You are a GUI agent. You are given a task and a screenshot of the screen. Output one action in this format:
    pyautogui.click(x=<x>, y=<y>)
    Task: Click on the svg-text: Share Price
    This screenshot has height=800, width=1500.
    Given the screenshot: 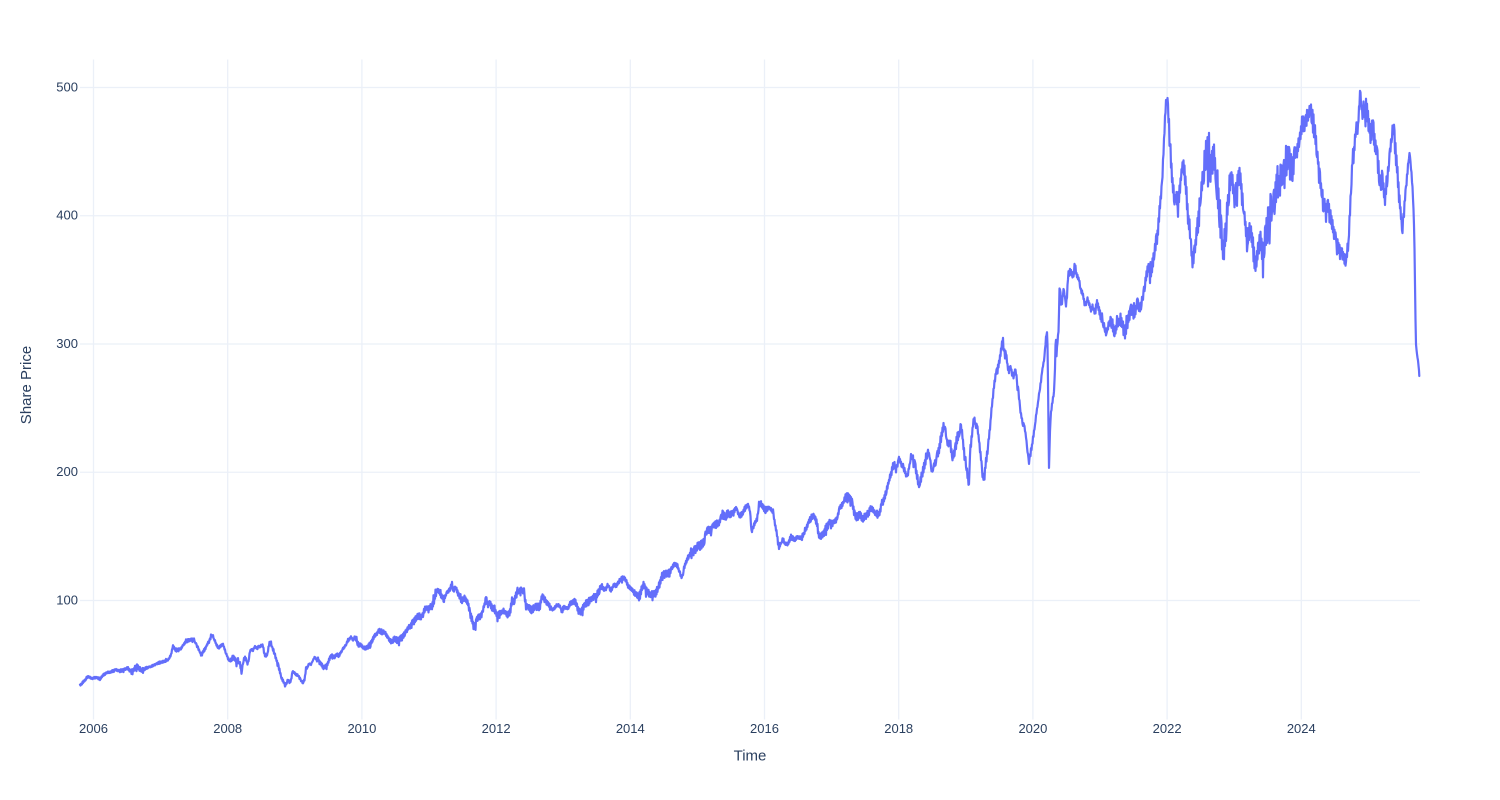 What is the action you would take?
    pyautogui.click(x=26, y=385)
    